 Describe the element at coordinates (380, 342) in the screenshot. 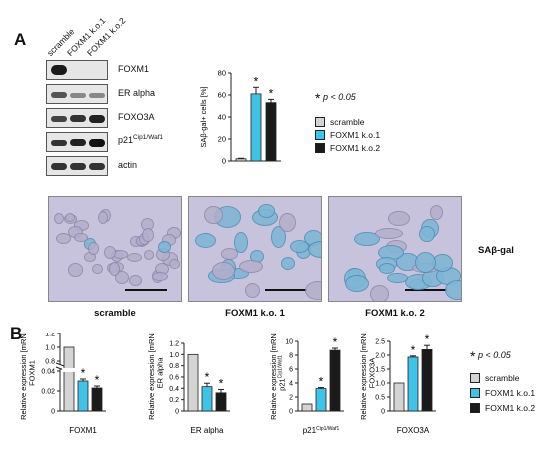

I see `y-tick-label: 2.5` at that location.